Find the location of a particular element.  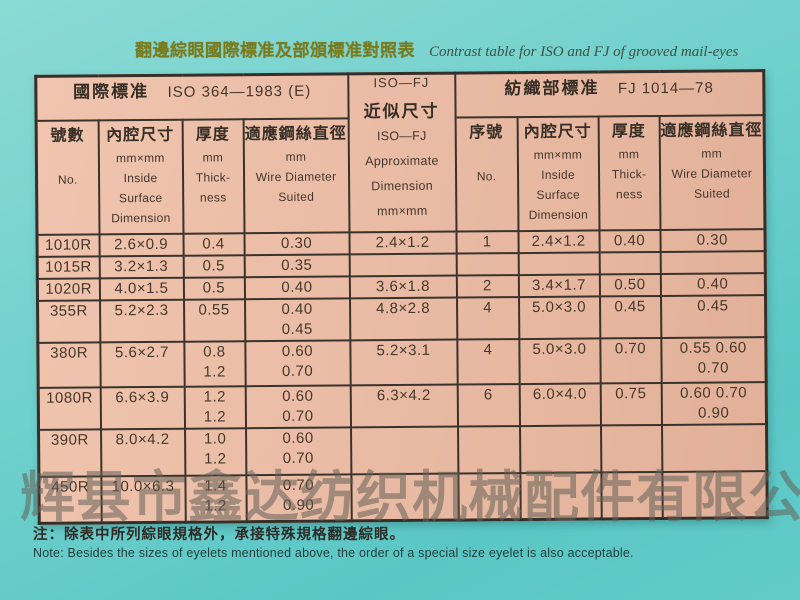

note-chinese: 注：除表中所列綜眼規格外，承接特殊規格翻邊綜眼。 is located at coordinates (219, 535).